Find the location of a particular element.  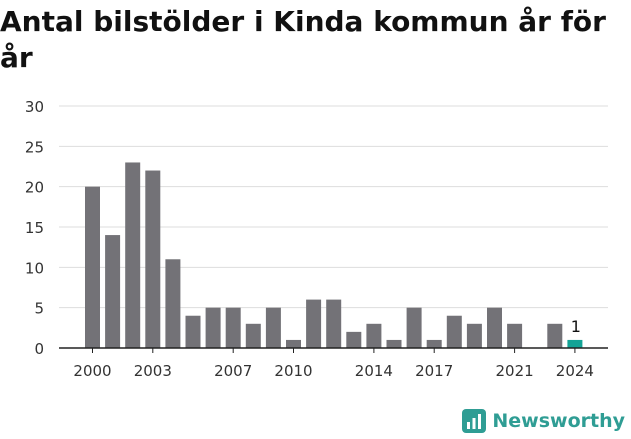

x-tick-label: 2010 is located at coordinates (293, 371).